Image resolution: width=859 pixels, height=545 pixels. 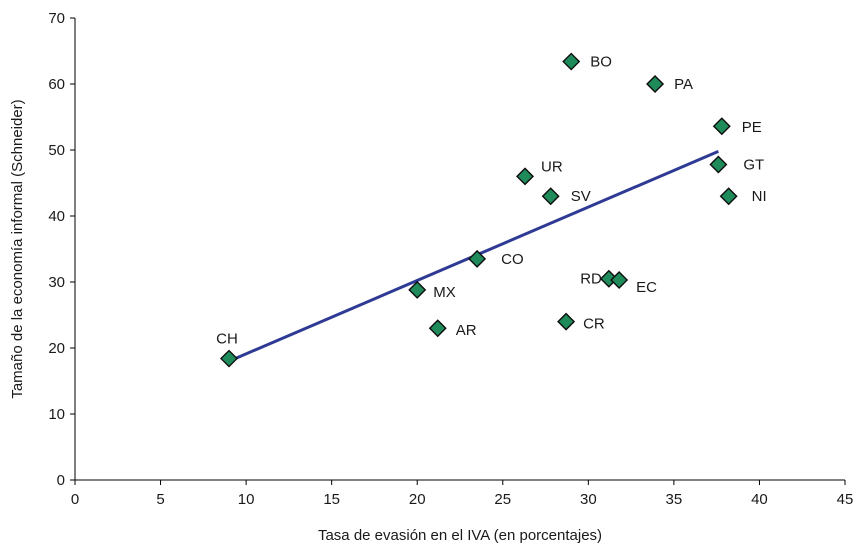 I want to click on y-tick-label: 0, so click(x=61, y=480).